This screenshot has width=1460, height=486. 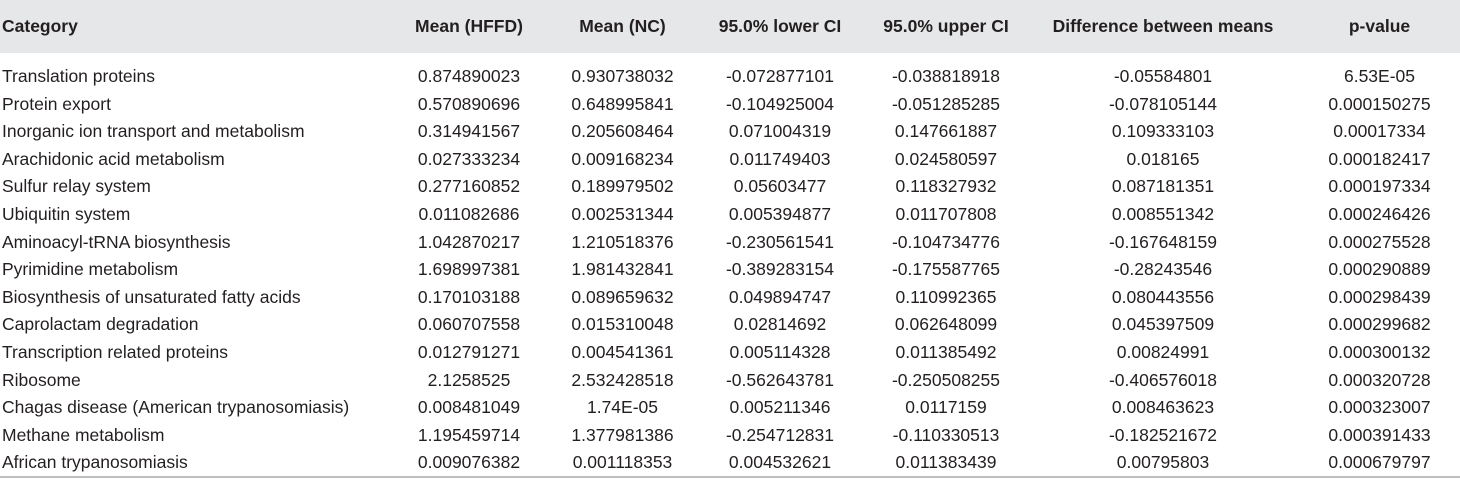 I want to click on cell-mean-nc: 0.205608464, so click(x=622, y=131).